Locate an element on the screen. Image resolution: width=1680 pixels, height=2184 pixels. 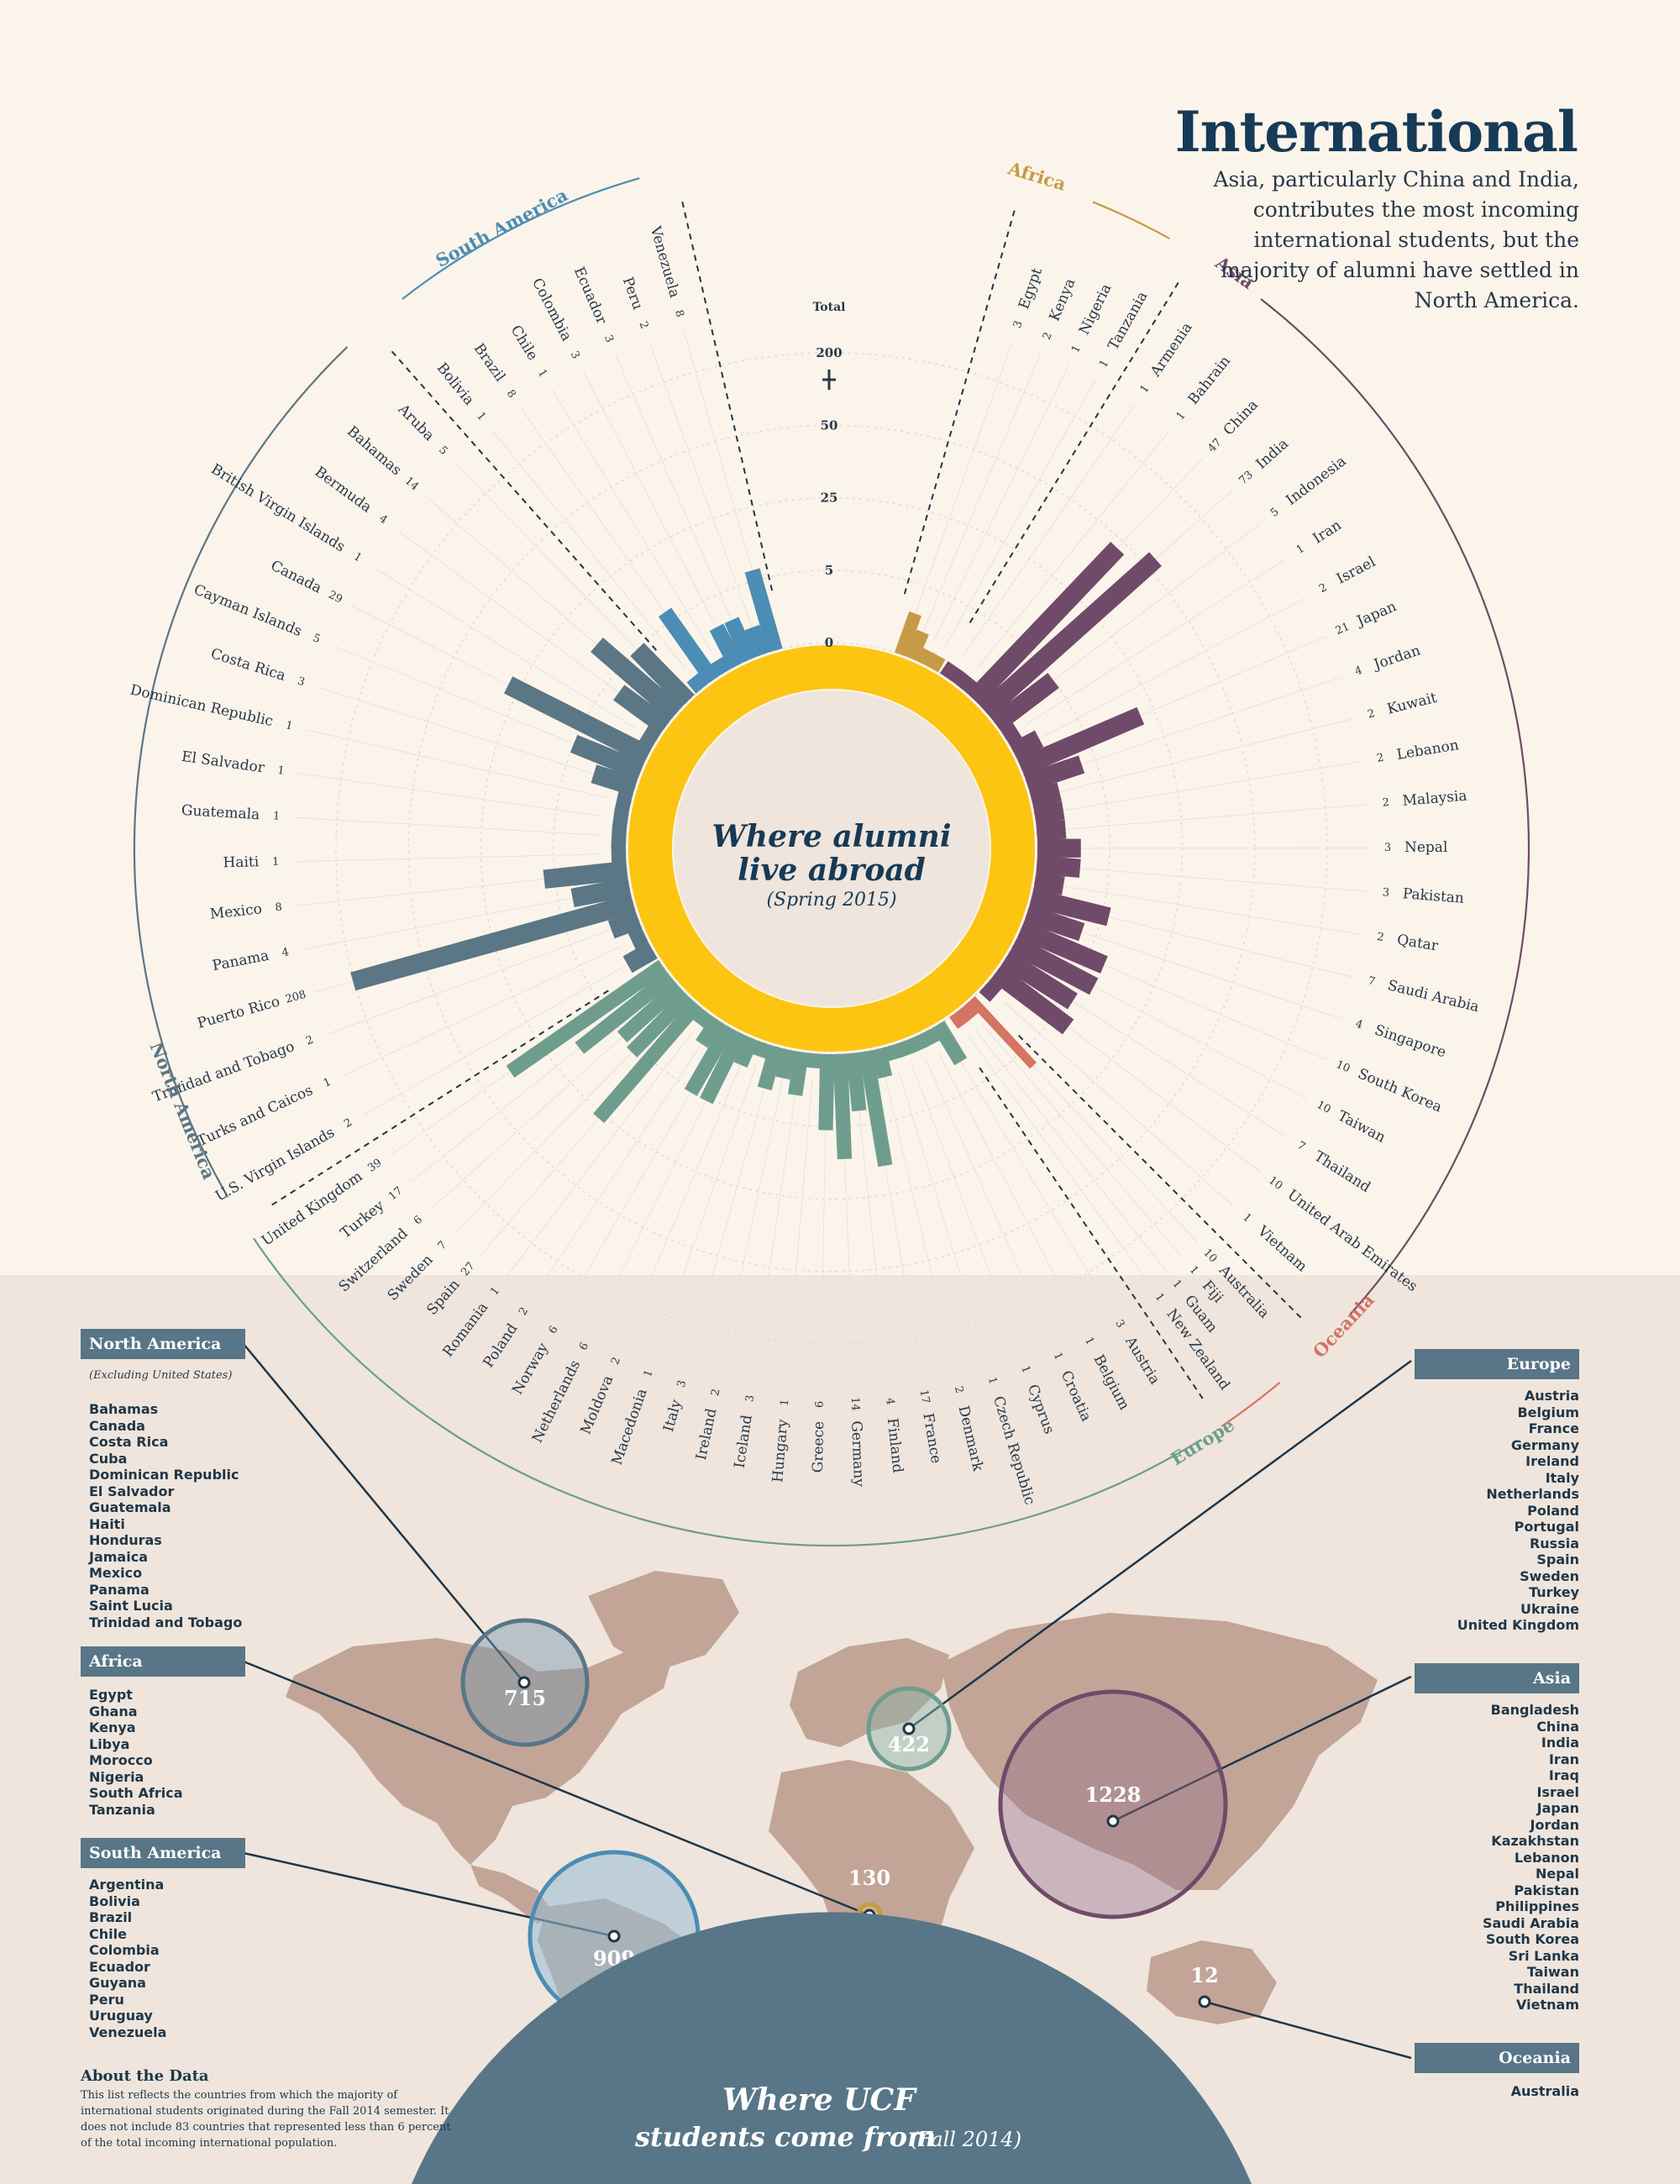
list-item: Turkey is located at coordinates (1554, 1592).